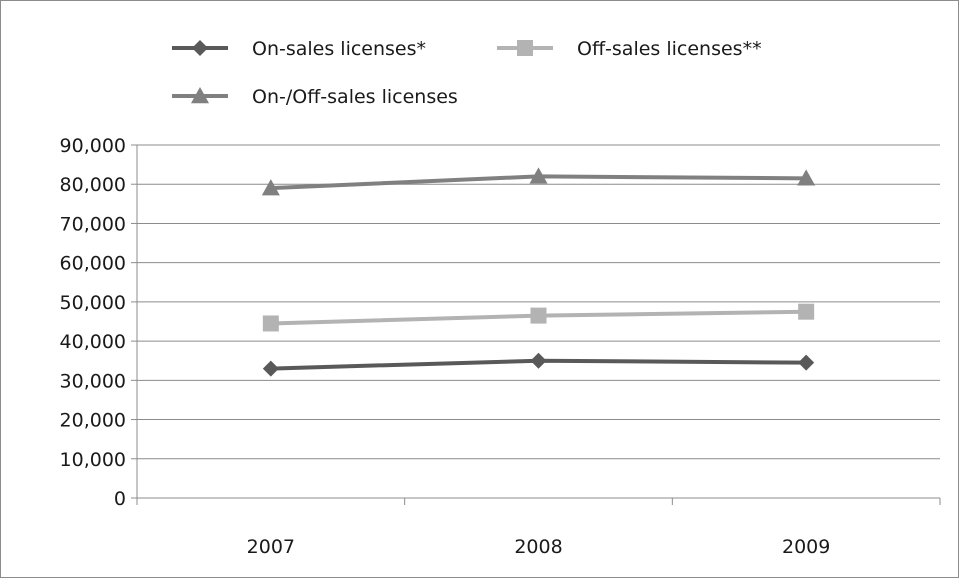 The width and height of the screenshot is (959, 578). What do you see at coordinates (355, 97) in the screenshot?
I see `legend-label: On-/Off-sales licenses` at bounding box center [355, 97].